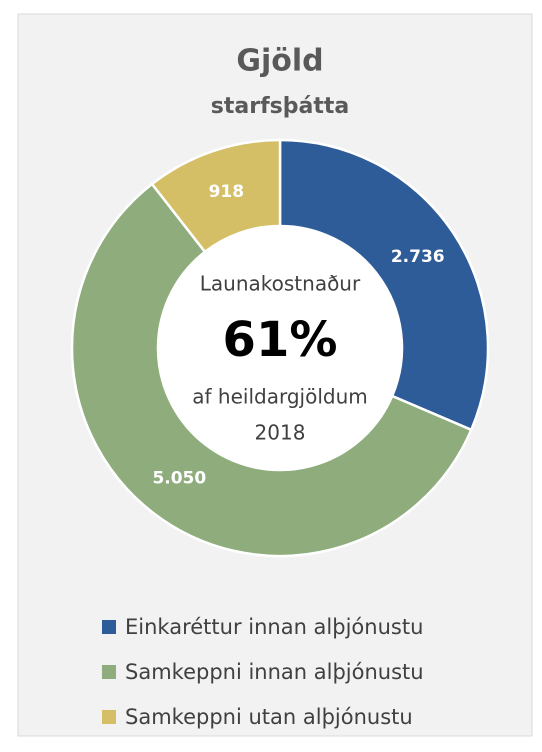 This screenshot has height=752, width=542. What do you see at coordinates (274, 627) in the screenshot?
I see `legend-label: Einkaréttur innan alþjónustu` at bounding box center [274, 627].